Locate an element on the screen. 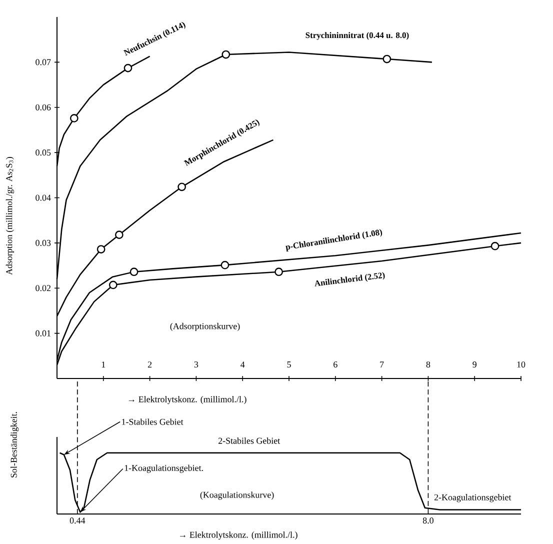 The height and width of the screenshot is (544, 553). x-tick-label: 0.44 is located at coordinates (78, 521).